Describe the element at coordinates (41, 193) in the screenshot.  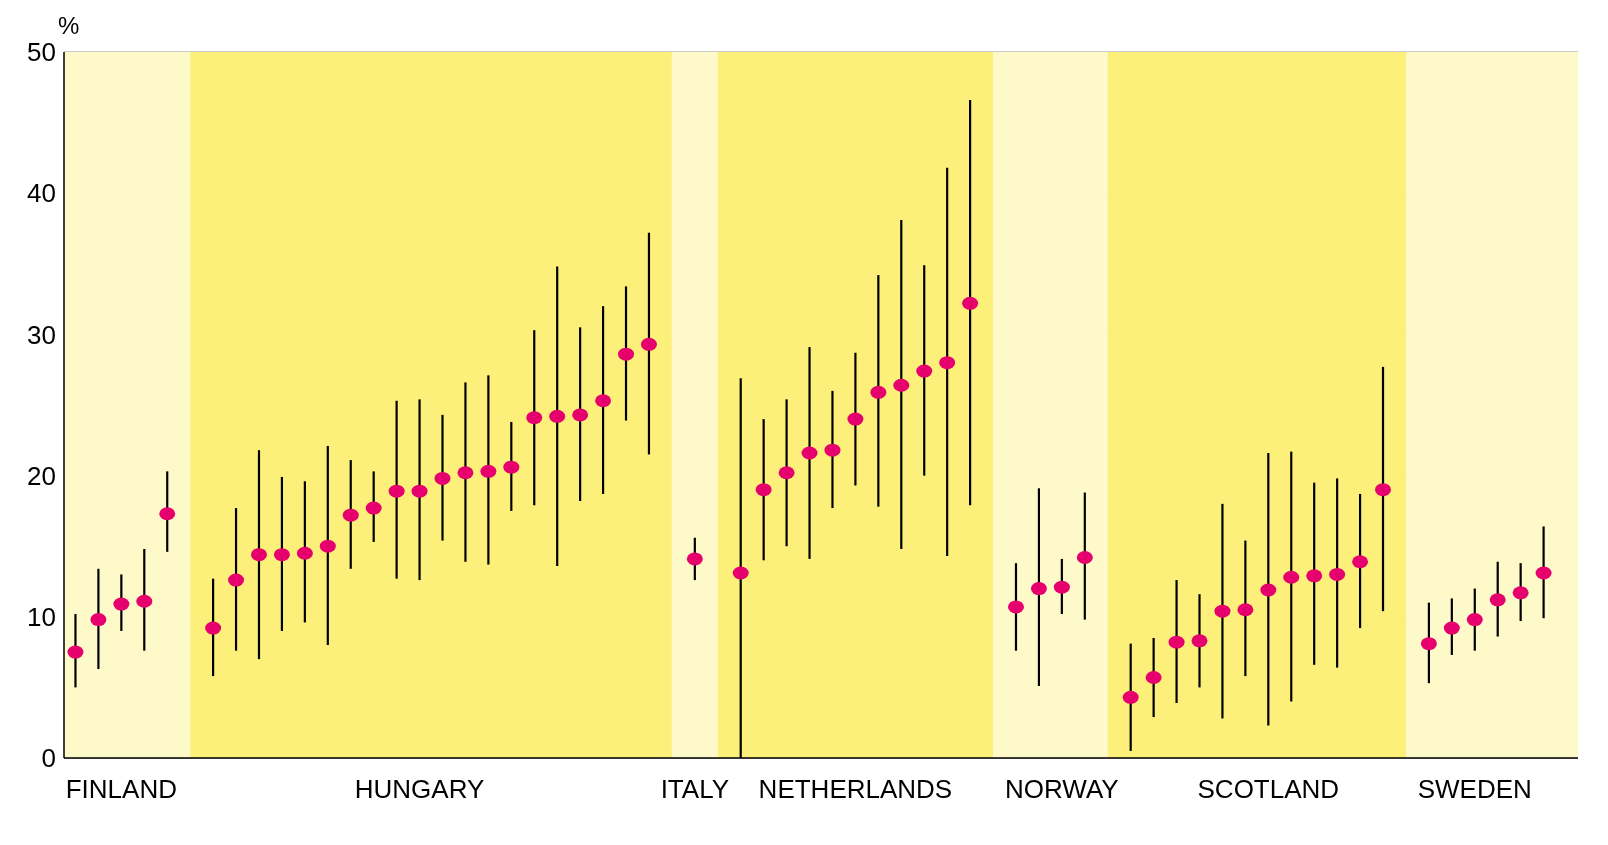
I see `y-tick-label: 40` at that location.